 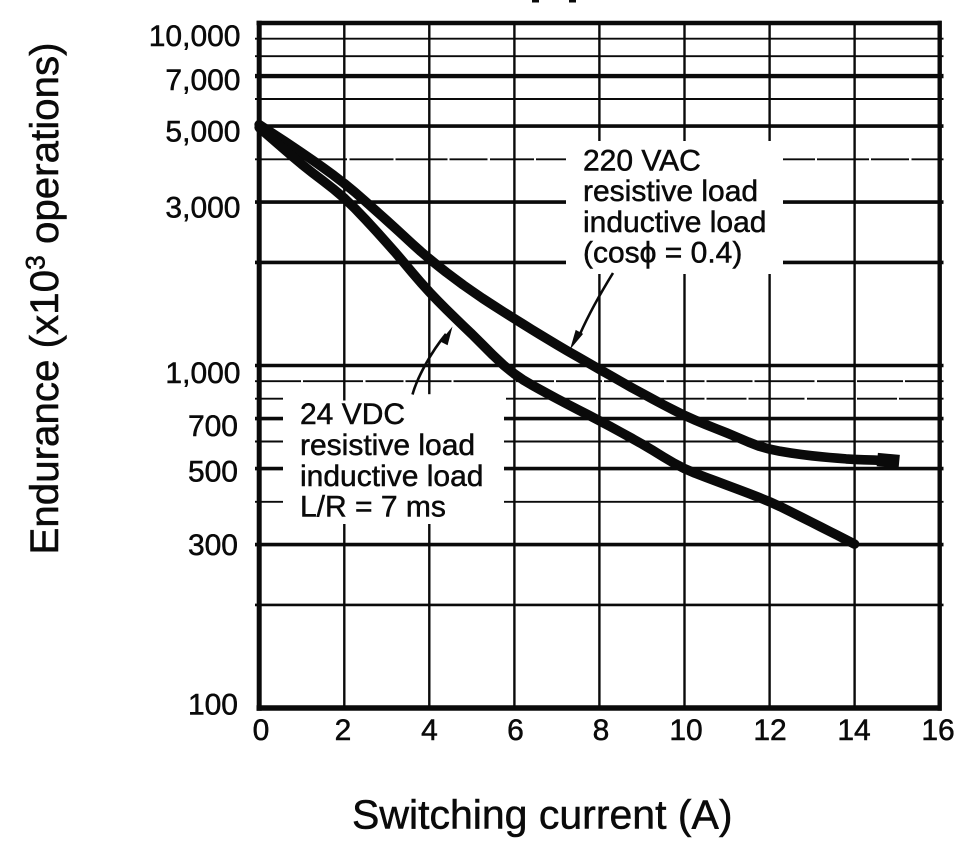 What do you see at coordinates (601, 730) in the screenshot?
I see `svg-text: 8` at bounding box center [601, 730].